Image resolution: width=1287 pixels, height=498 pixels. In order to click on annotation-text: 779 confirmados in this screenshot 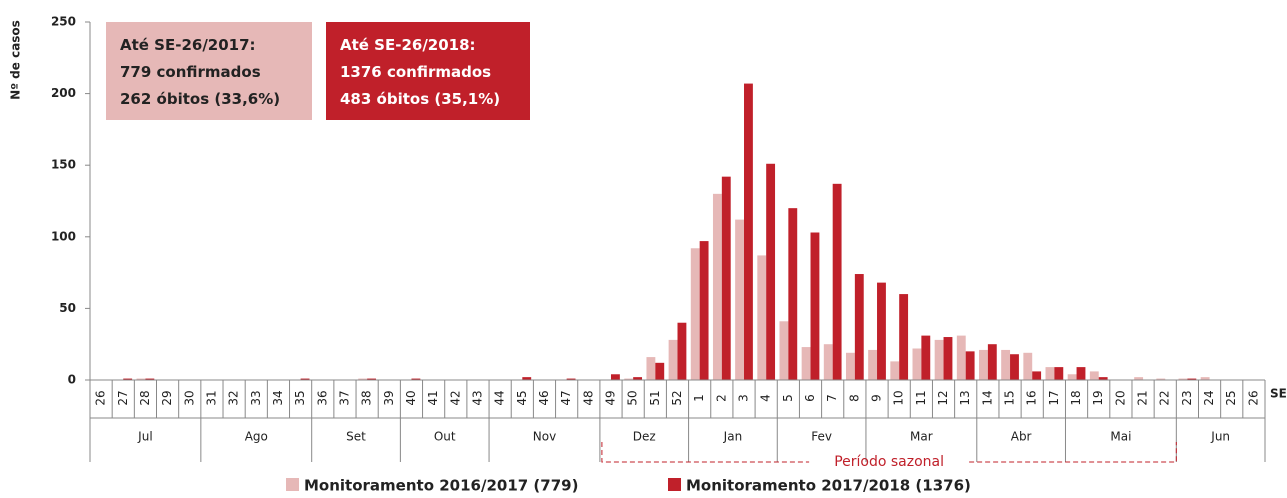, I will do `click(190, 72)`.